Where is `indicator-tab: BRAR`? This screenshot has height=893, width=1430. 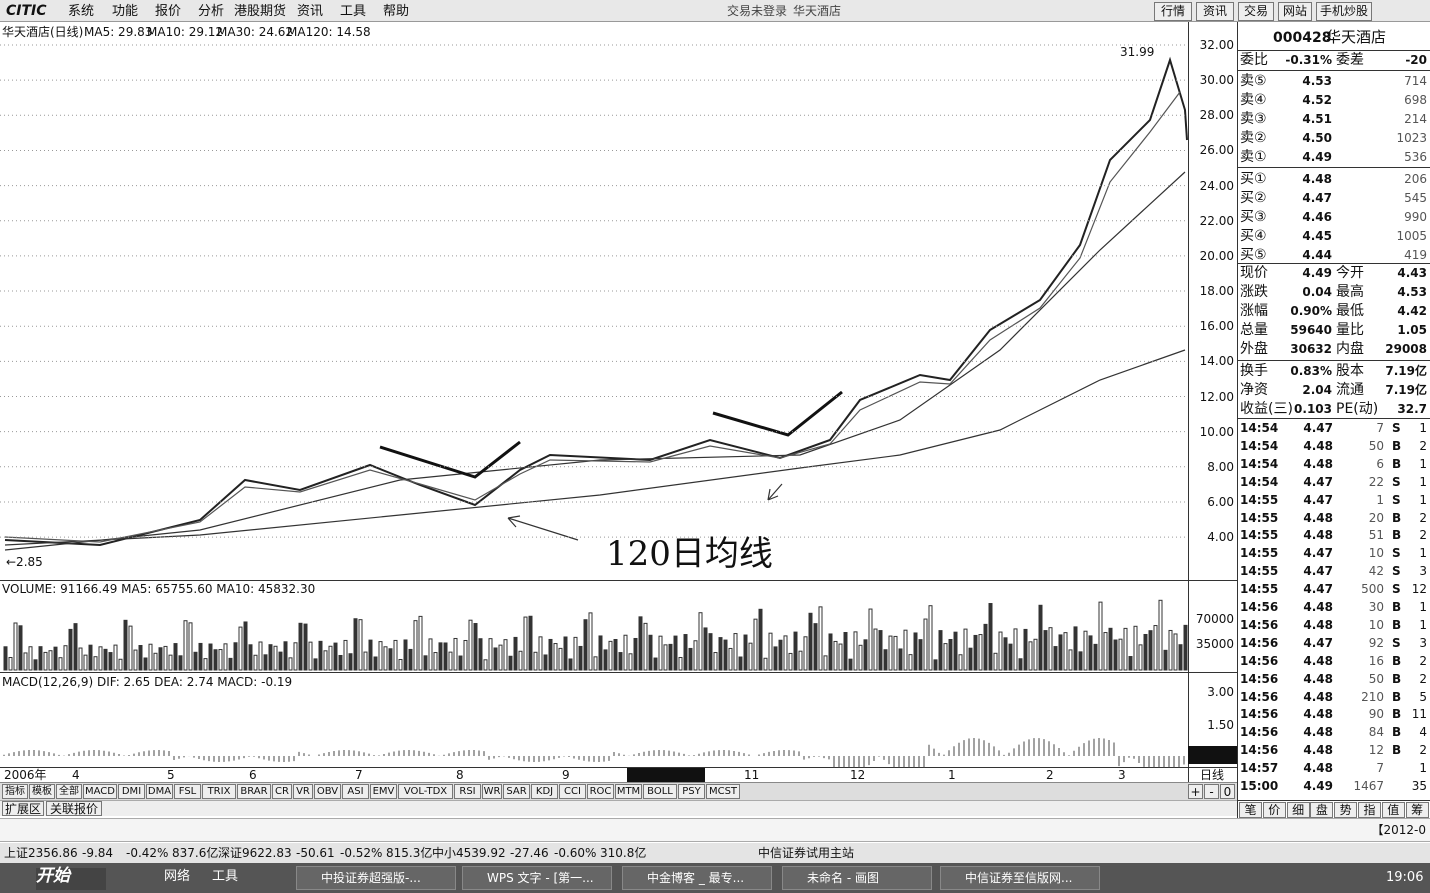
indicator-tab: BRAR is located at coordinates (254, 791).